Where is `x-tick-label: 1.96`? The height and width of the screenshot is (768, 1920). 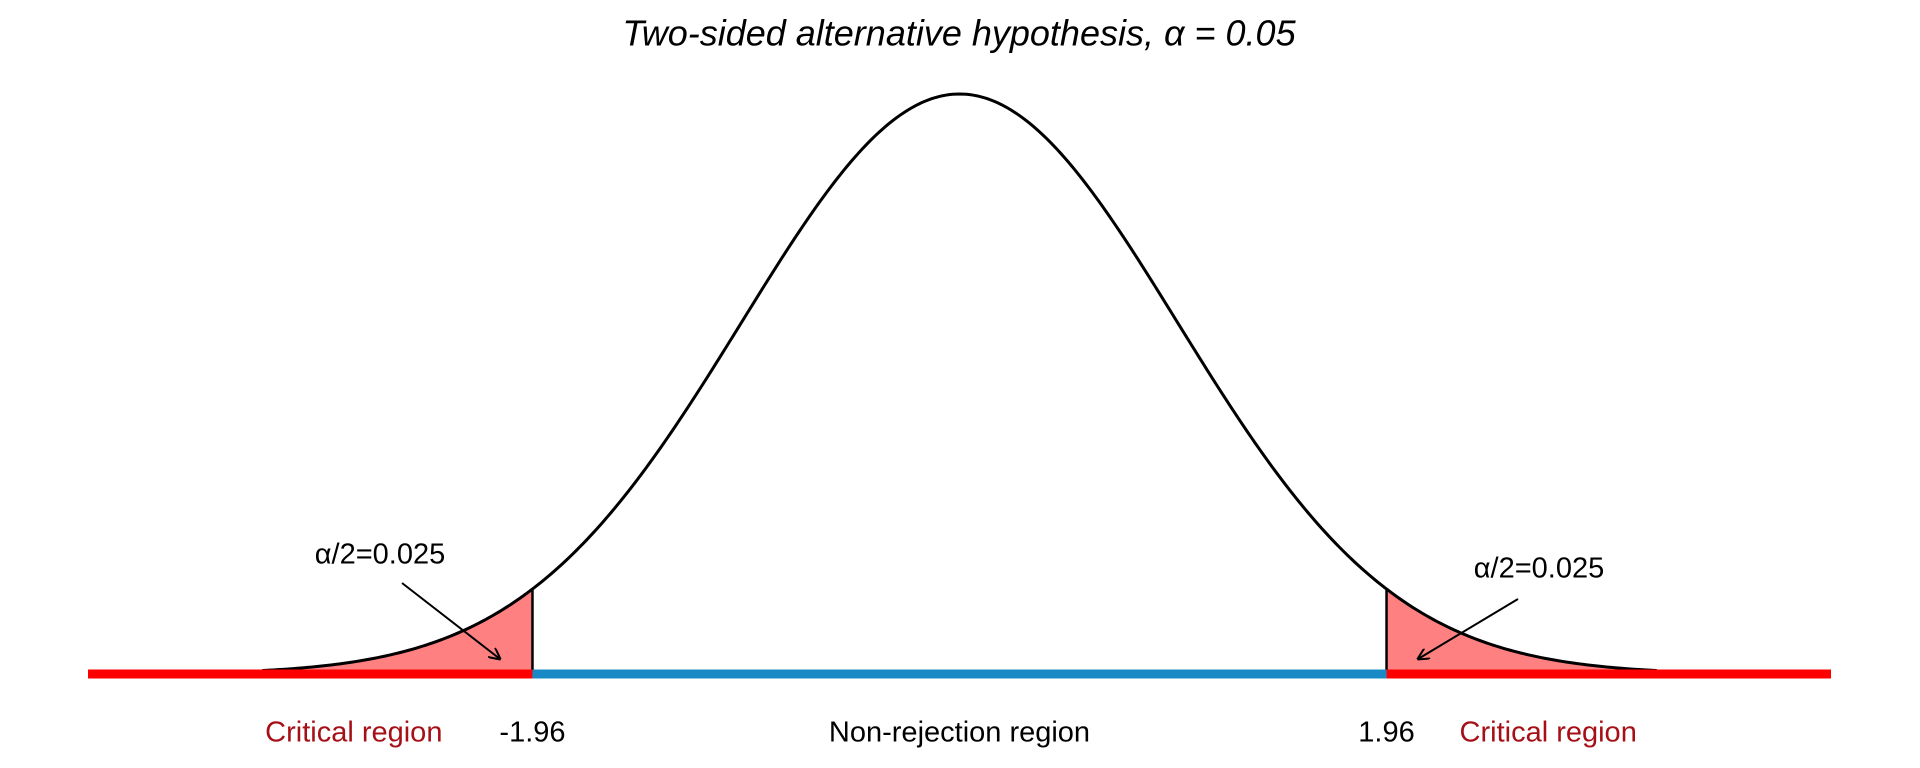
x-tick-label: 1.96 is located at coordinates (1386, 733).